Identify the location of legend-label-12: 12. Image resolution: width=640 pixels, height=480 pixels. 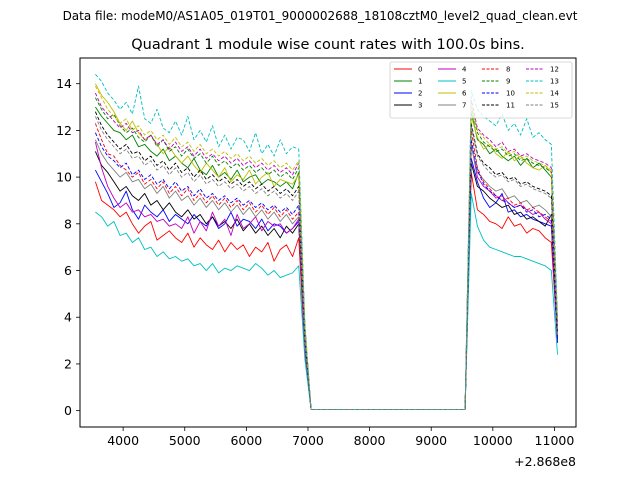
(554, 70).